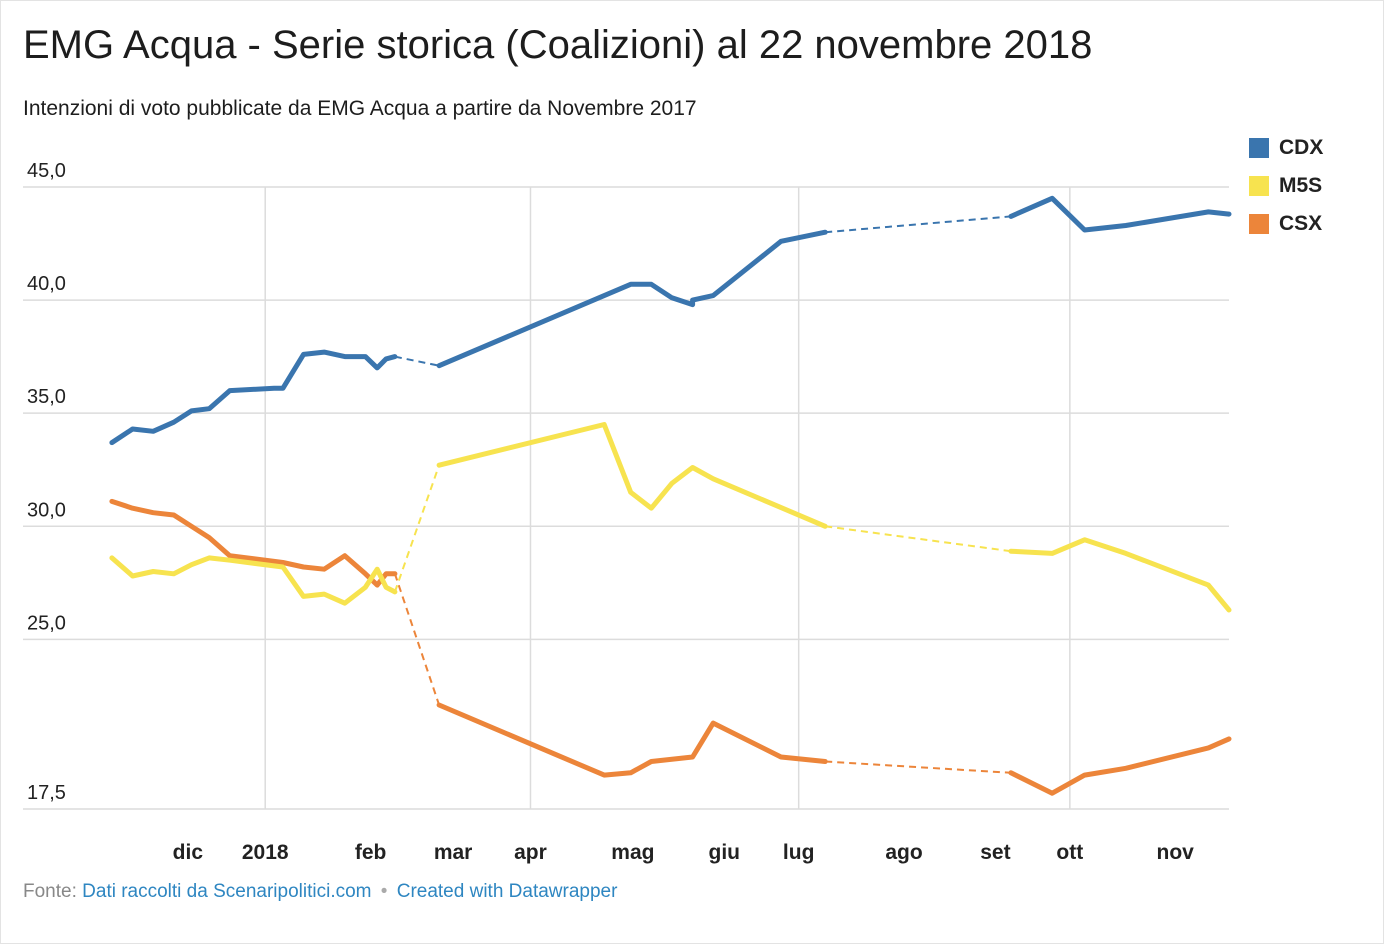 The height and width of the screenshot is (944, 1384). I want to click on legend-item-m5s: M5S, so click(1286, 186).